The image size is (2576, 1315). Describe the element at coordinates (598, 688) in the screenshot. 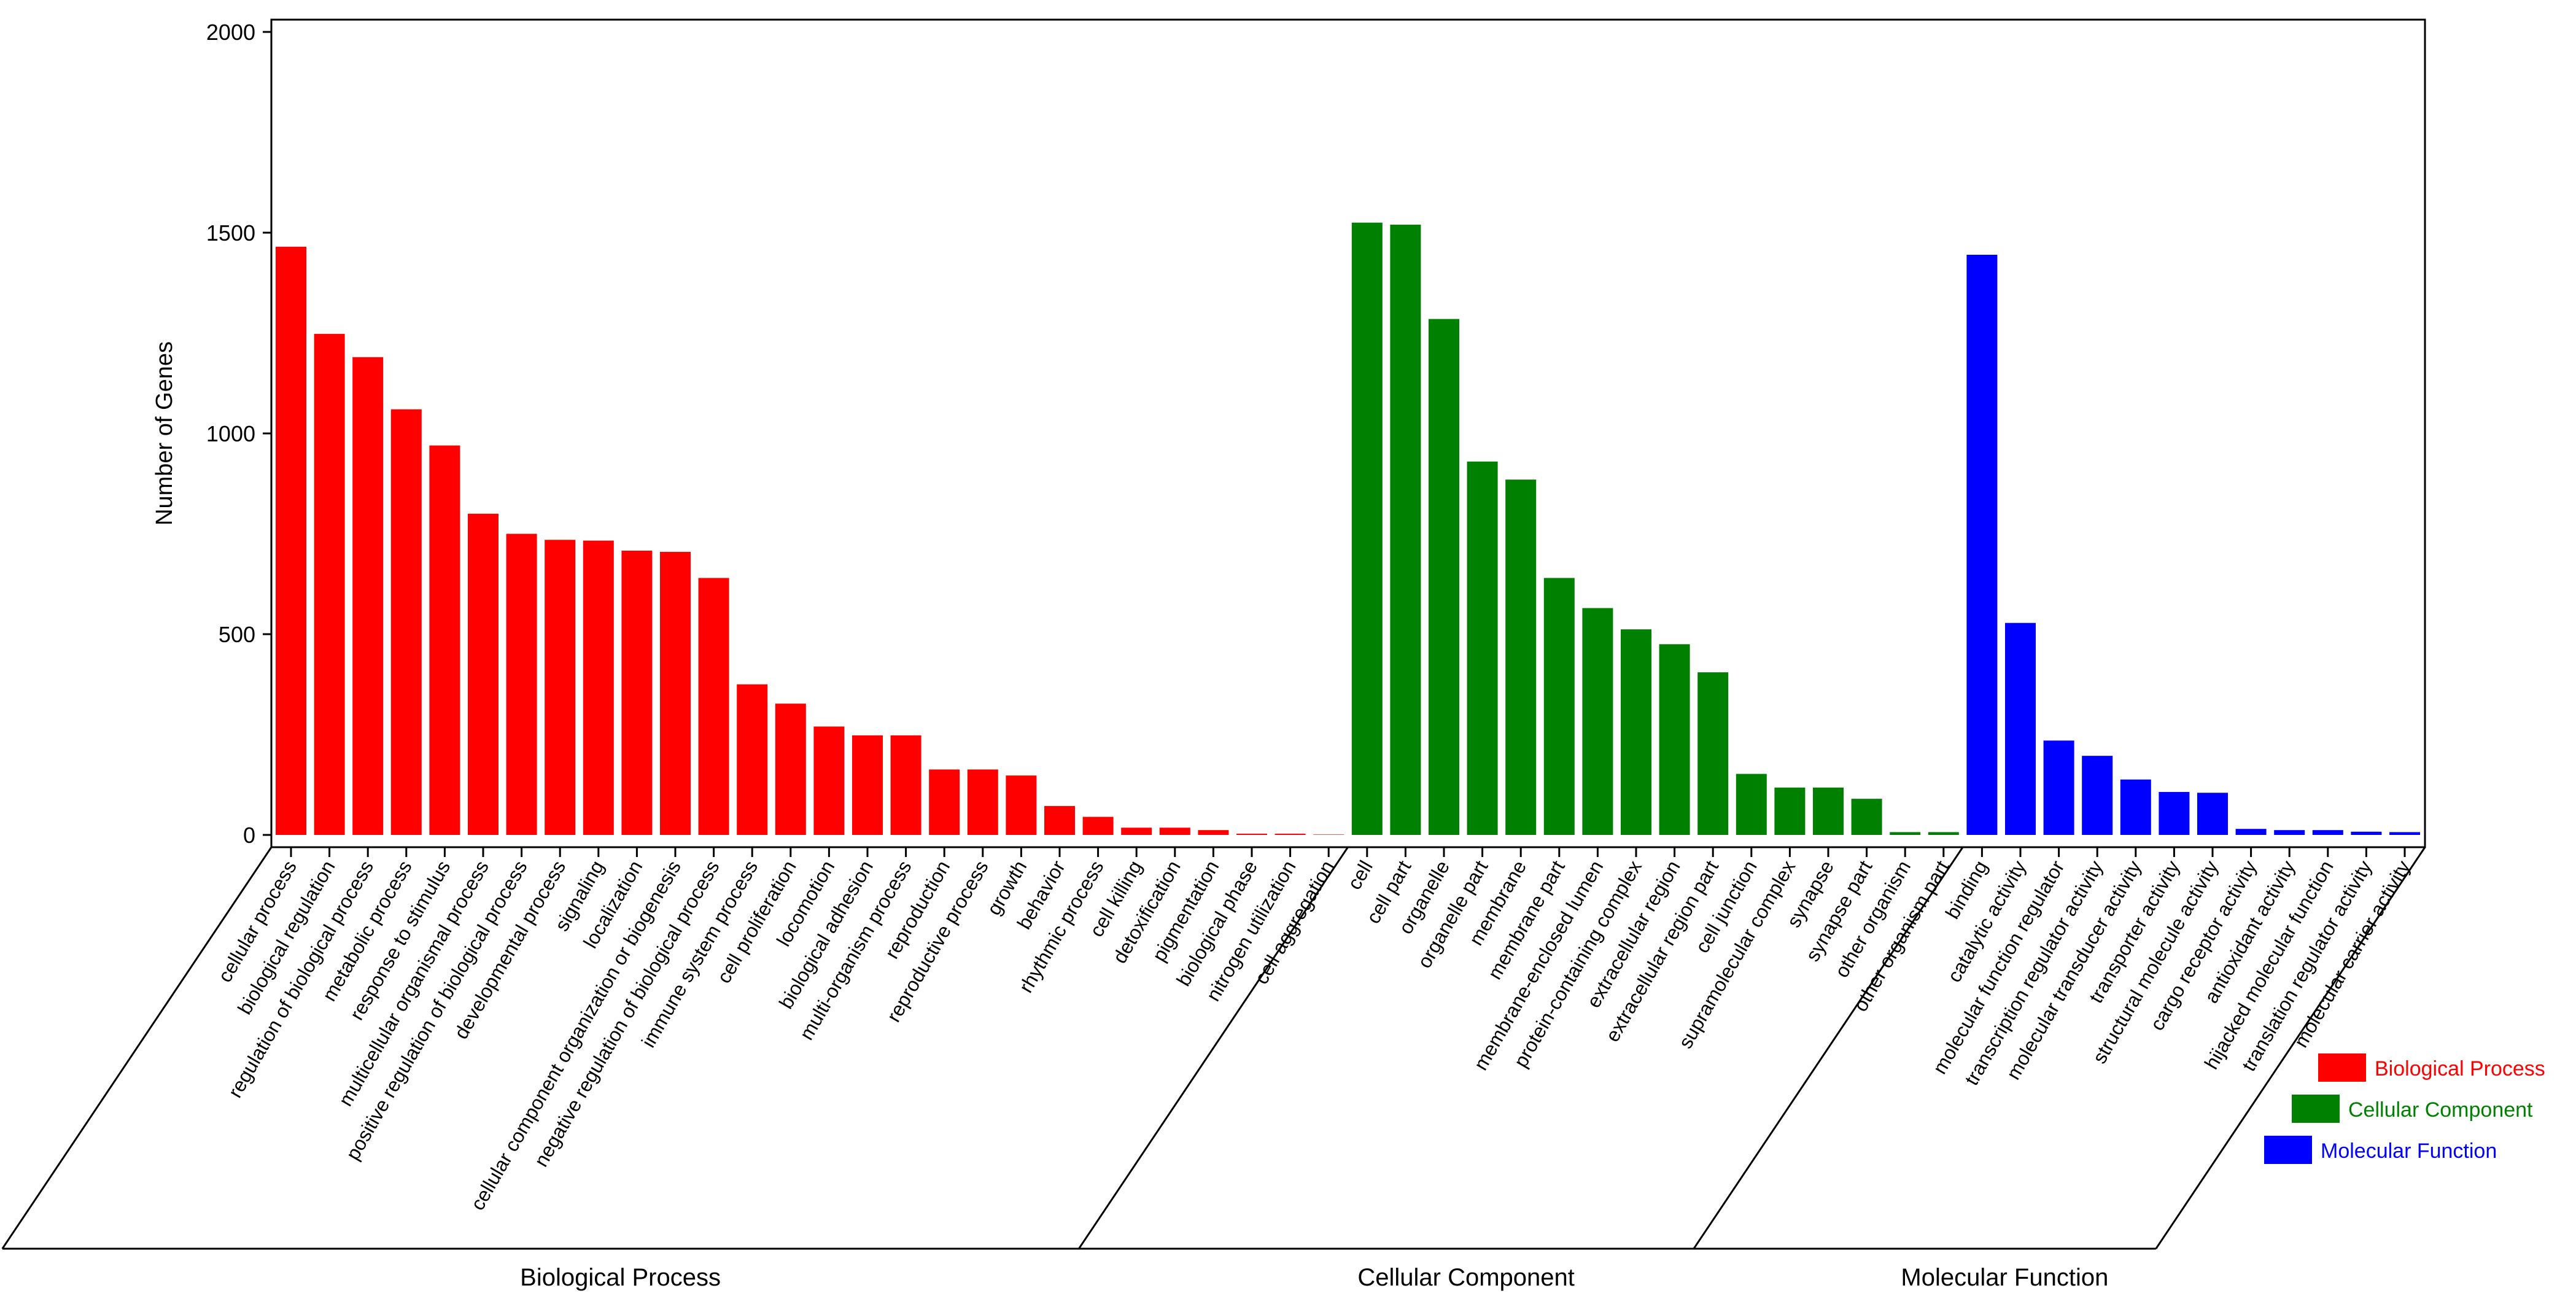

I see `bar-signaling` at that location.